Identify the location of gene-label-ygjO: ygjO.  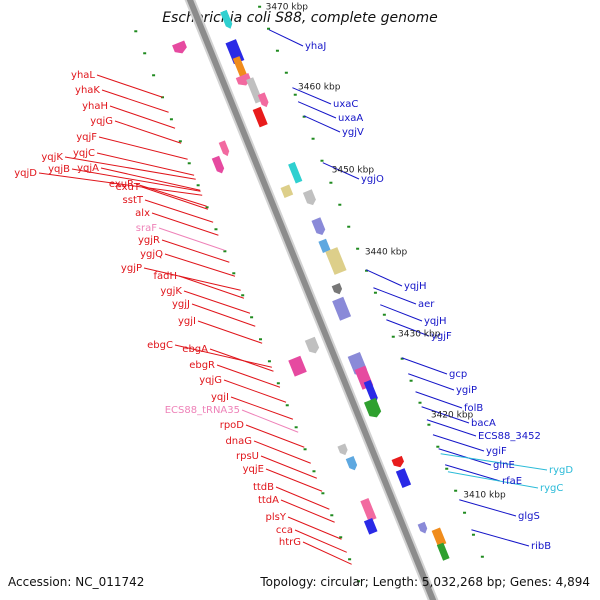
(372, 179).